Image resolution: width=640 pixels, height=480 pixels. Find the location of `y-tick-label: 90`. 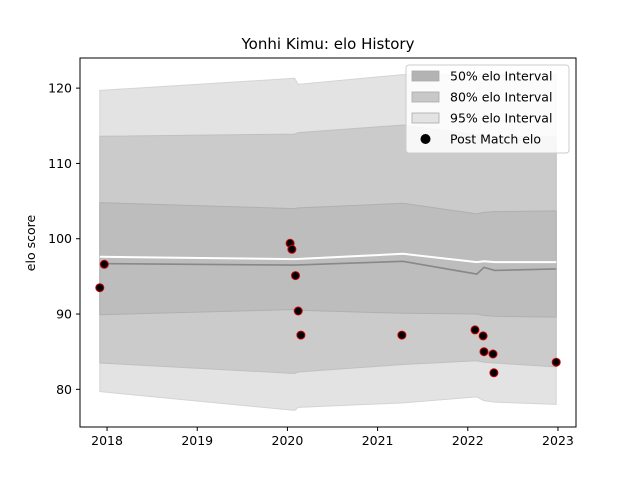

y-tick-label: 90 is located at coordinates (64, 314).